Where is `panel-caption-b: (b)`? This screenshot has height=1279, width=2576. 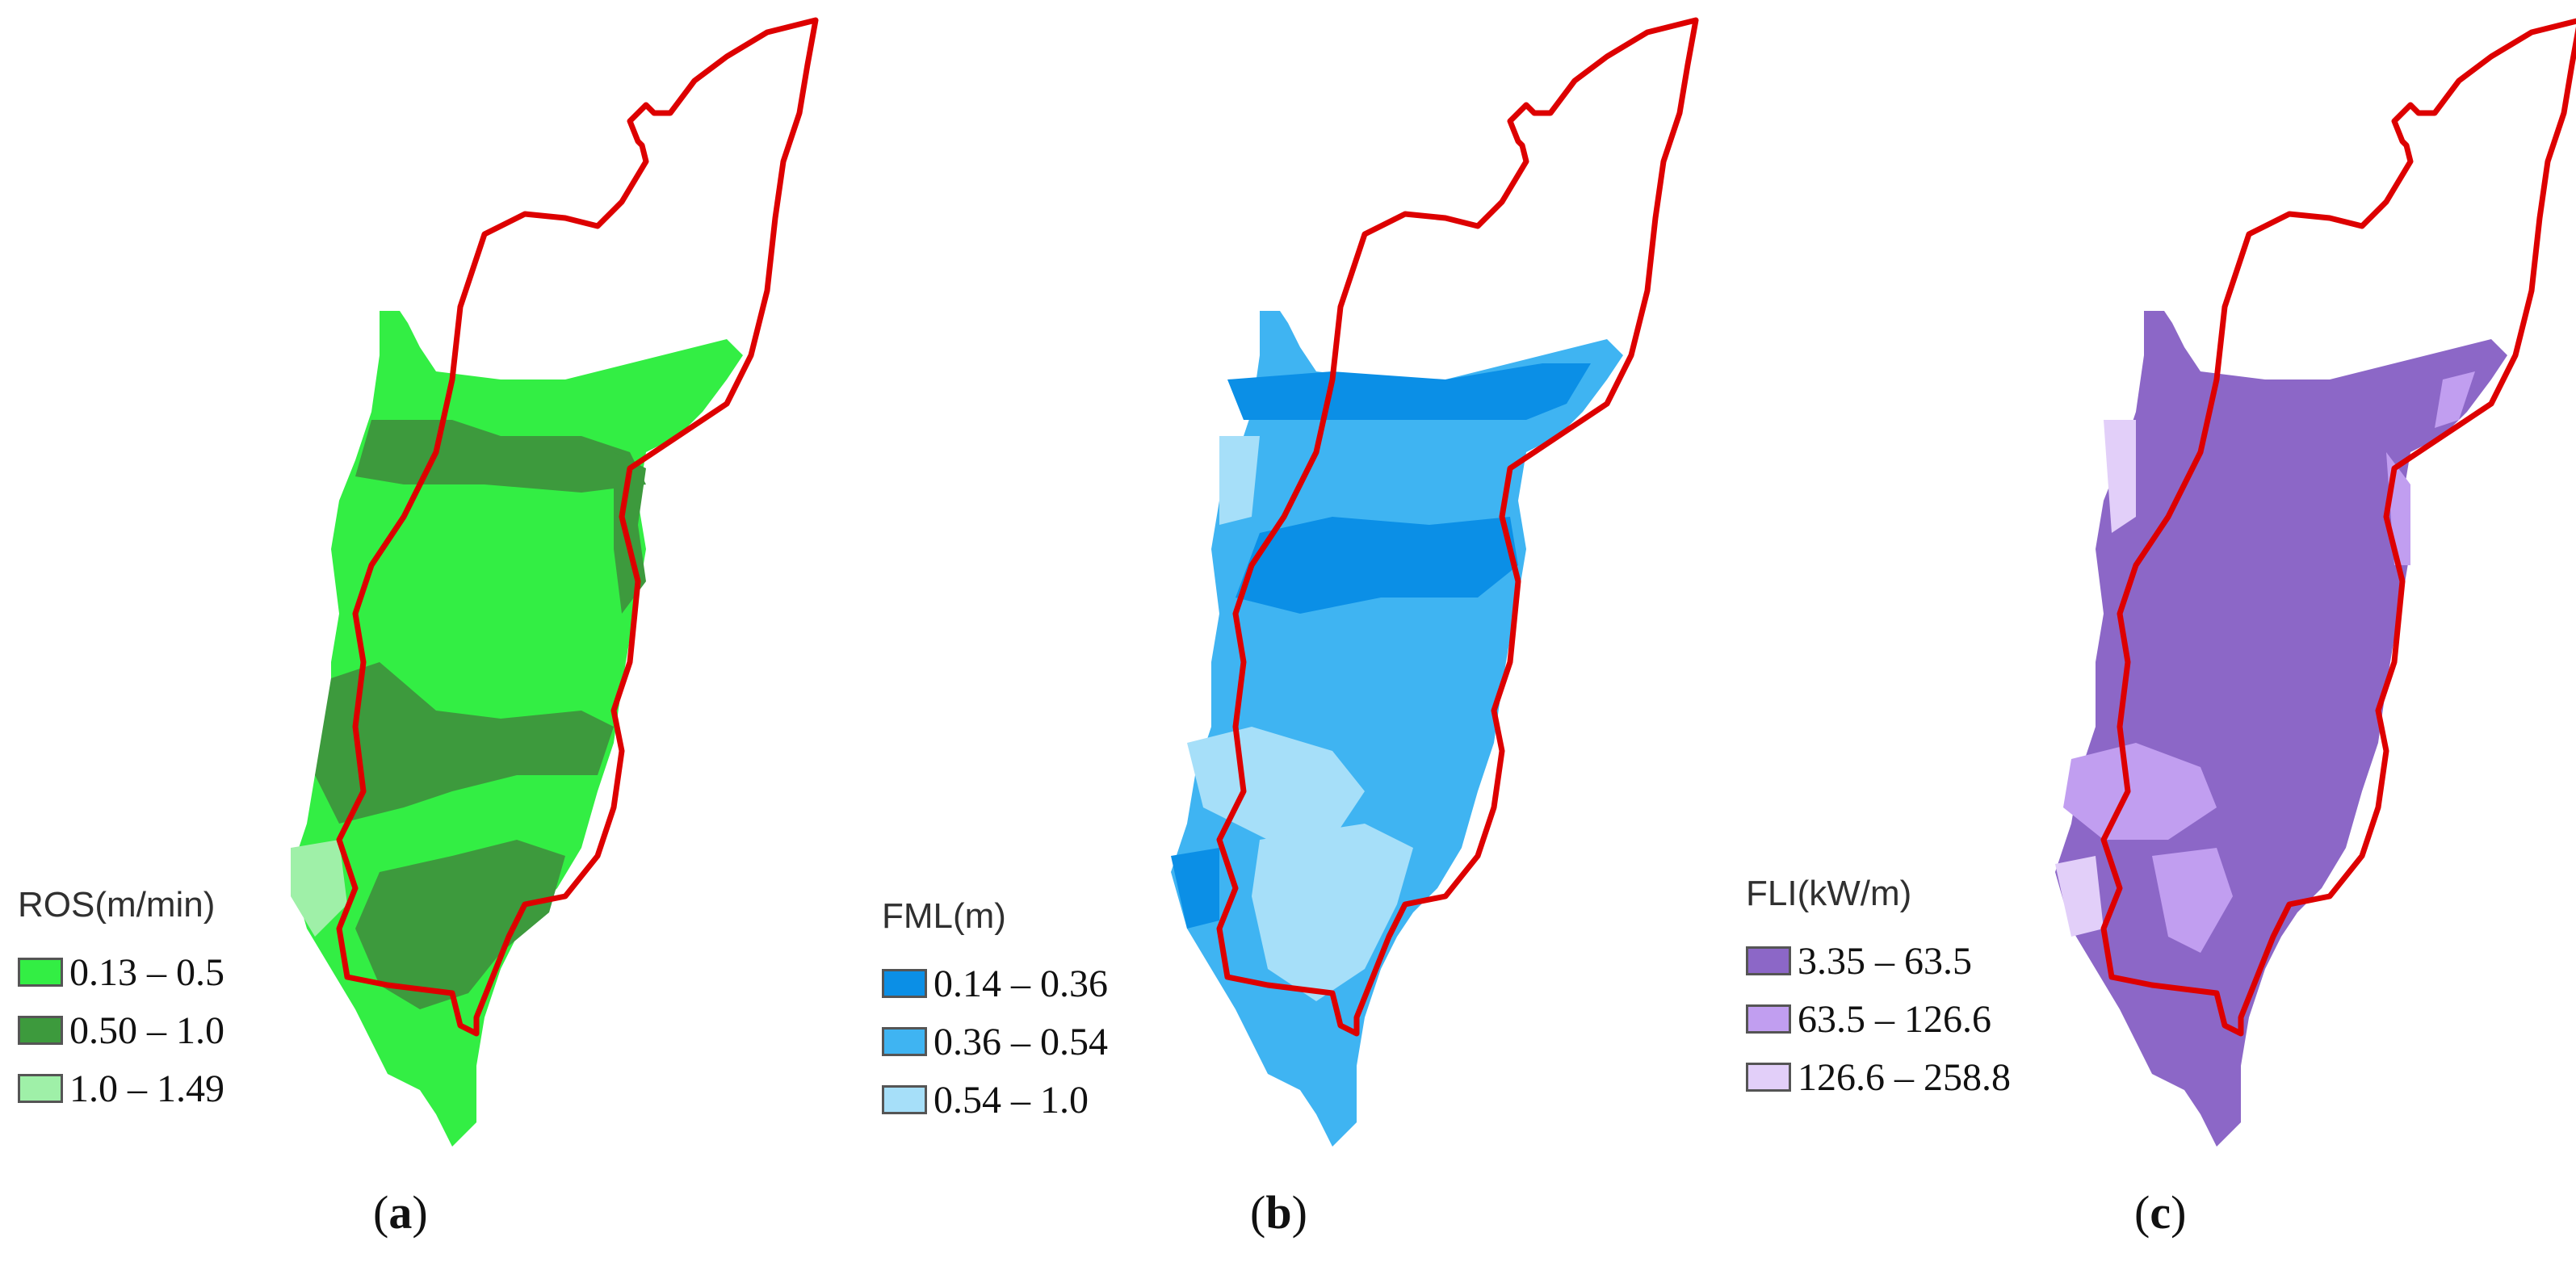
panel-caption-b: (b) is located at coordinates (1278, 1212).